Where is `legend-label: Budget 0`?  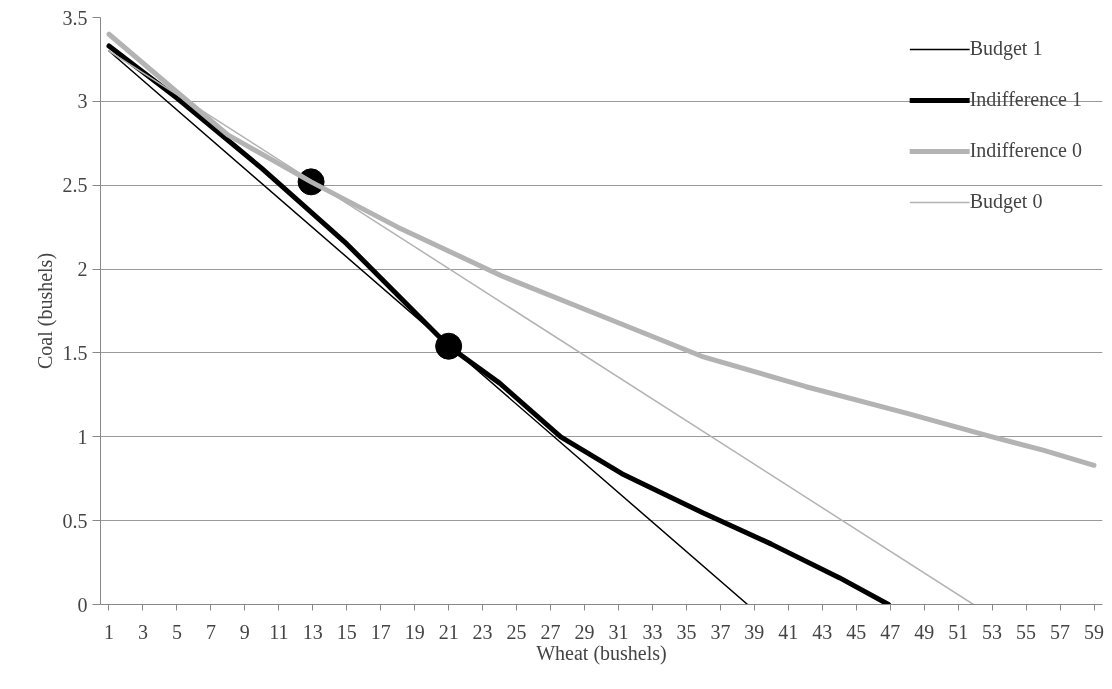
legend-label: Budget 0 is located at coordinates (1006, 201).